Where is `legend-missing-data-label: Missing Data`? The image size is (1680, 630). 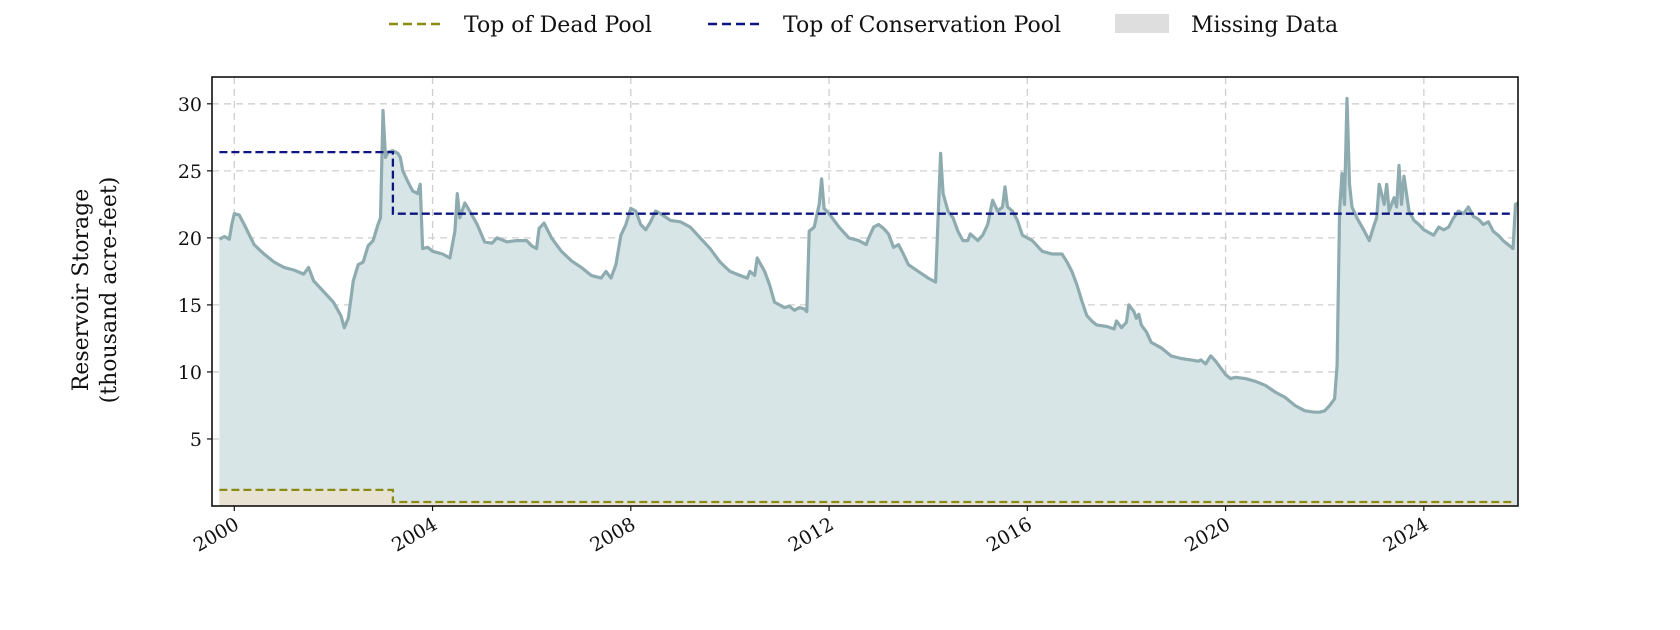
legend-missing-data-label: Missing Data is located at coordinates (1264, 25).